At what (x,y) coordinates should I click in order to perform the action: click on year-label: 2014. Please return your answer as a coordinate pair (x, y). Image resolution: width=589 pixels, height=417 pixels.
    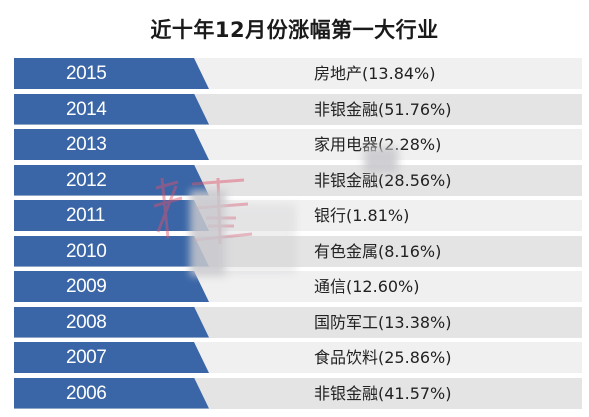
    Looking at the image, I should click on (86, 109).